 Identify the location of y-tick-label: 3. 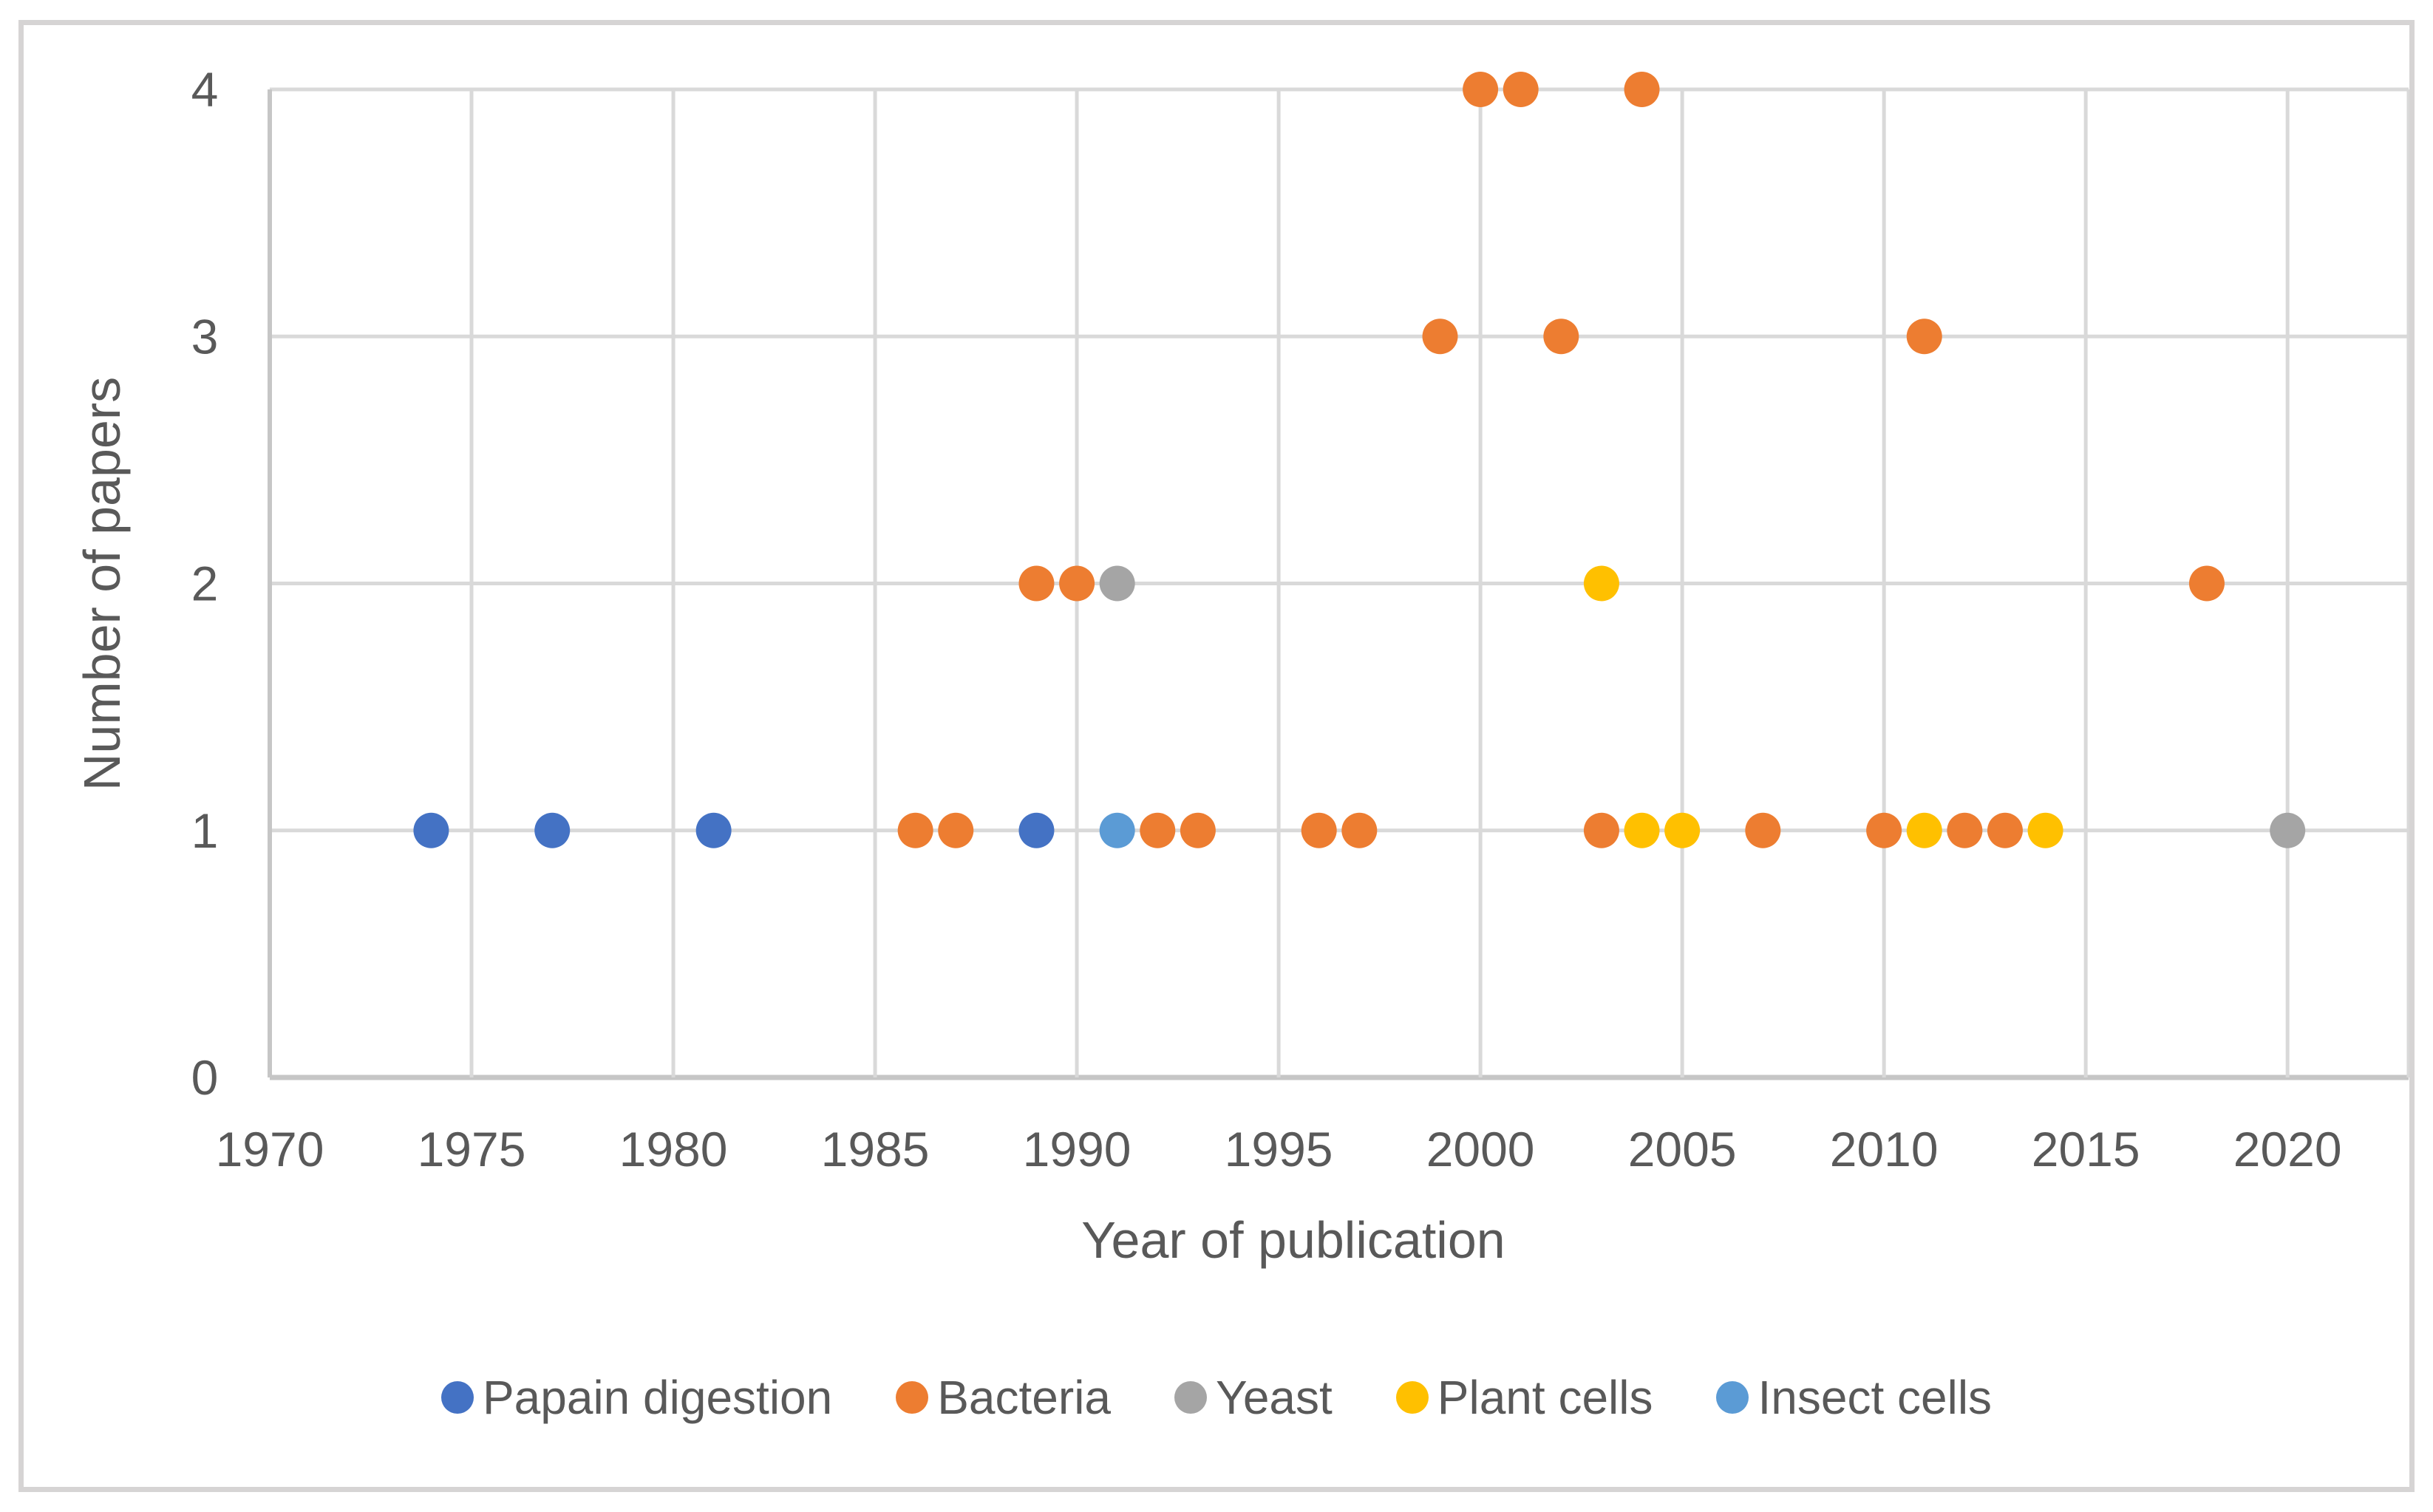
(205, 336).